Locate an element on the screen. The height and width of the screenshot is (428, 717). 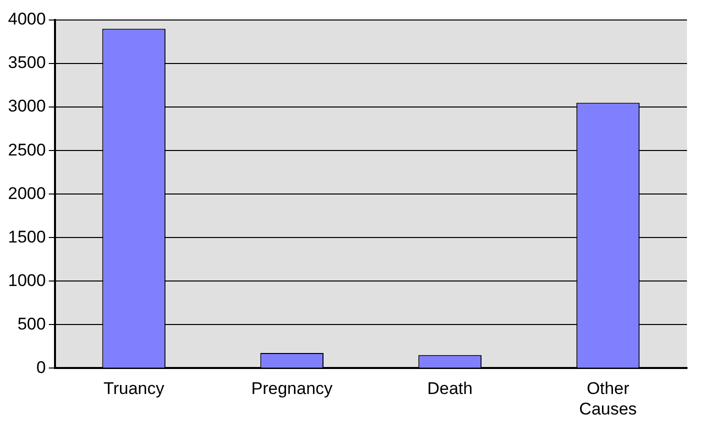
y-tick-label: 2000 is located at coordinates (27, 193).